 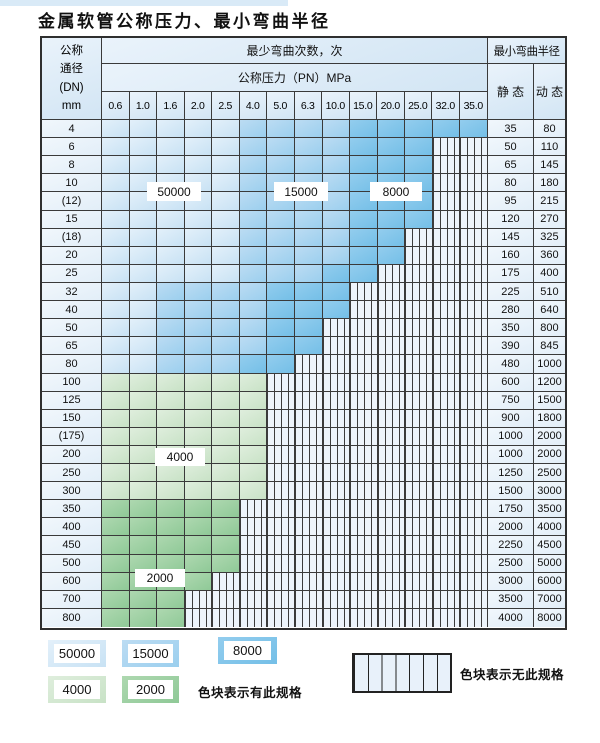 I want to click on dn-cell: 20, so click(x=72, y=255).